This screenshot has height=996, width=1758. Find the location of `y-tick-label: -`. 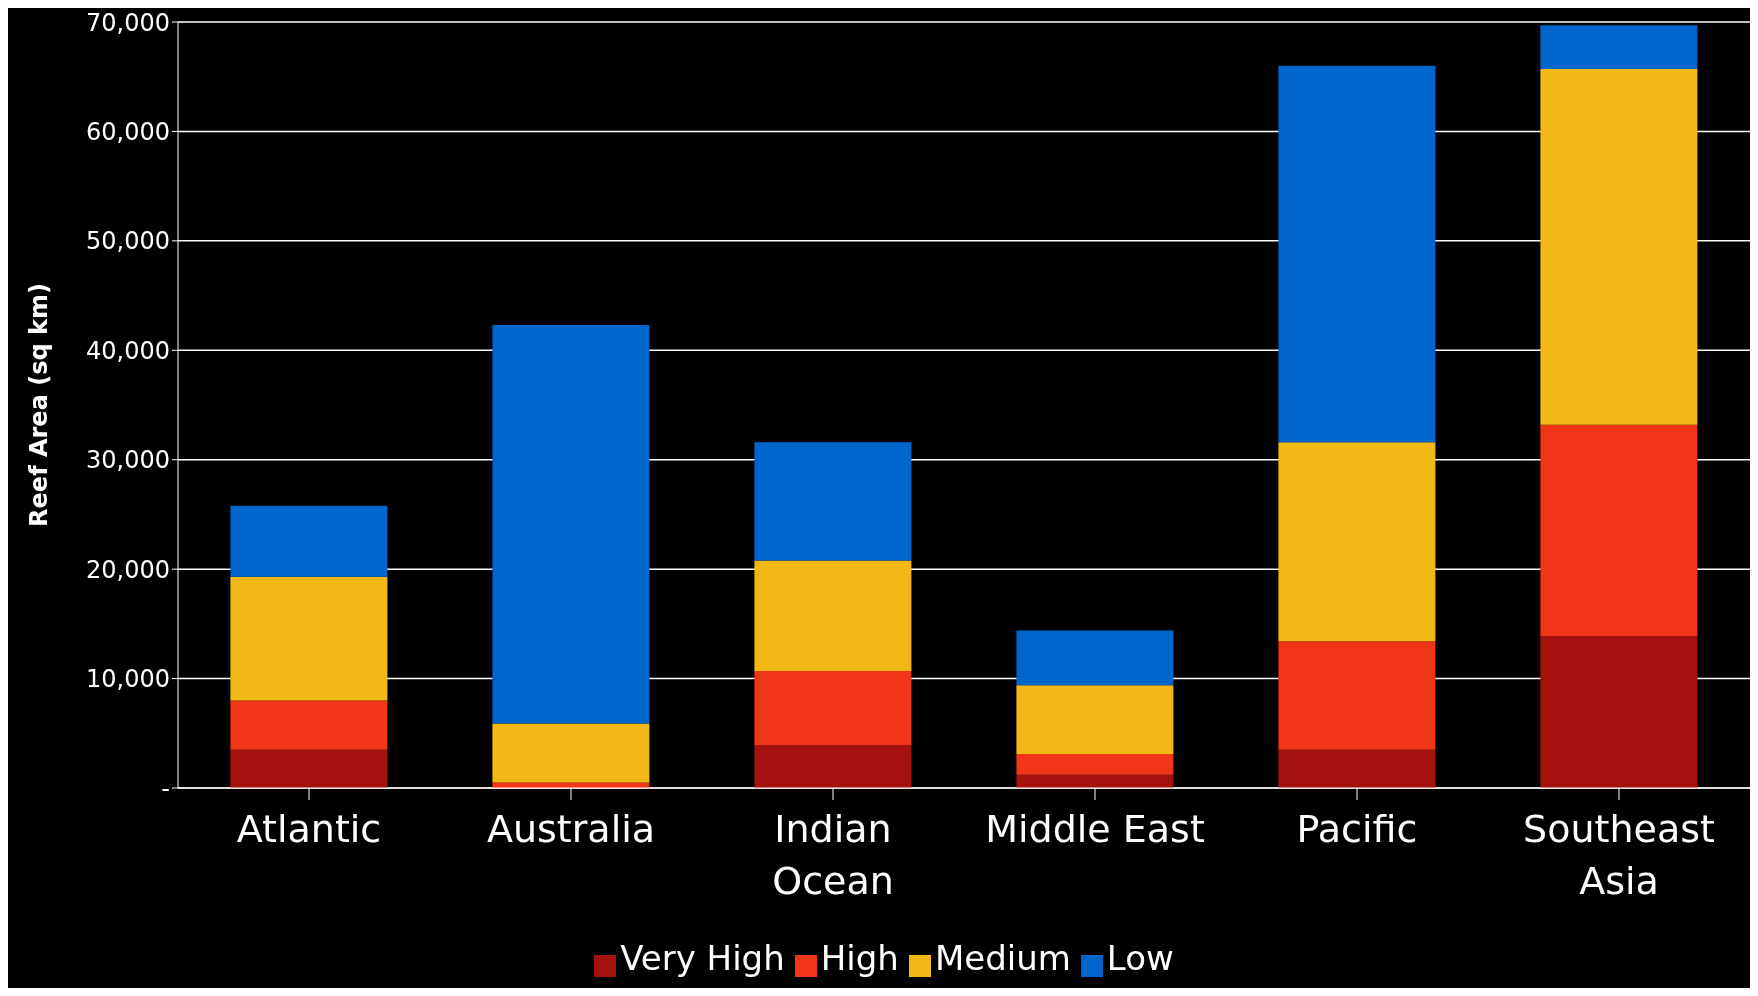

y-tick-label: - is located at coordinates (165, 788).